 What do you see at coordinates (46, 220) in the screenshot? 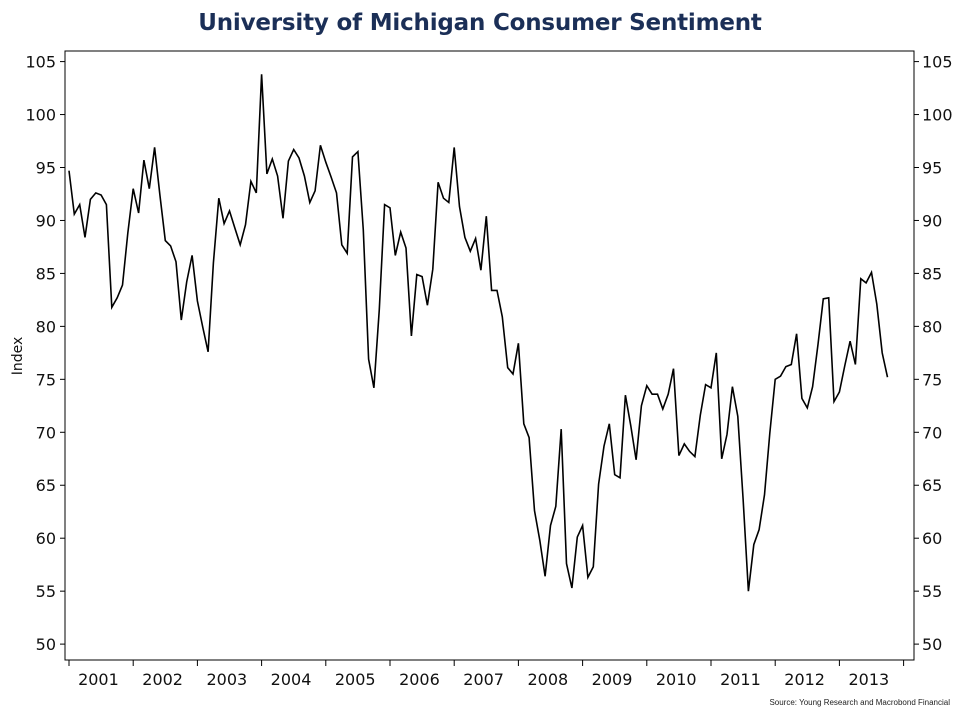
I see `y-tick-label-left: 90` at bounding box center [46, 220].